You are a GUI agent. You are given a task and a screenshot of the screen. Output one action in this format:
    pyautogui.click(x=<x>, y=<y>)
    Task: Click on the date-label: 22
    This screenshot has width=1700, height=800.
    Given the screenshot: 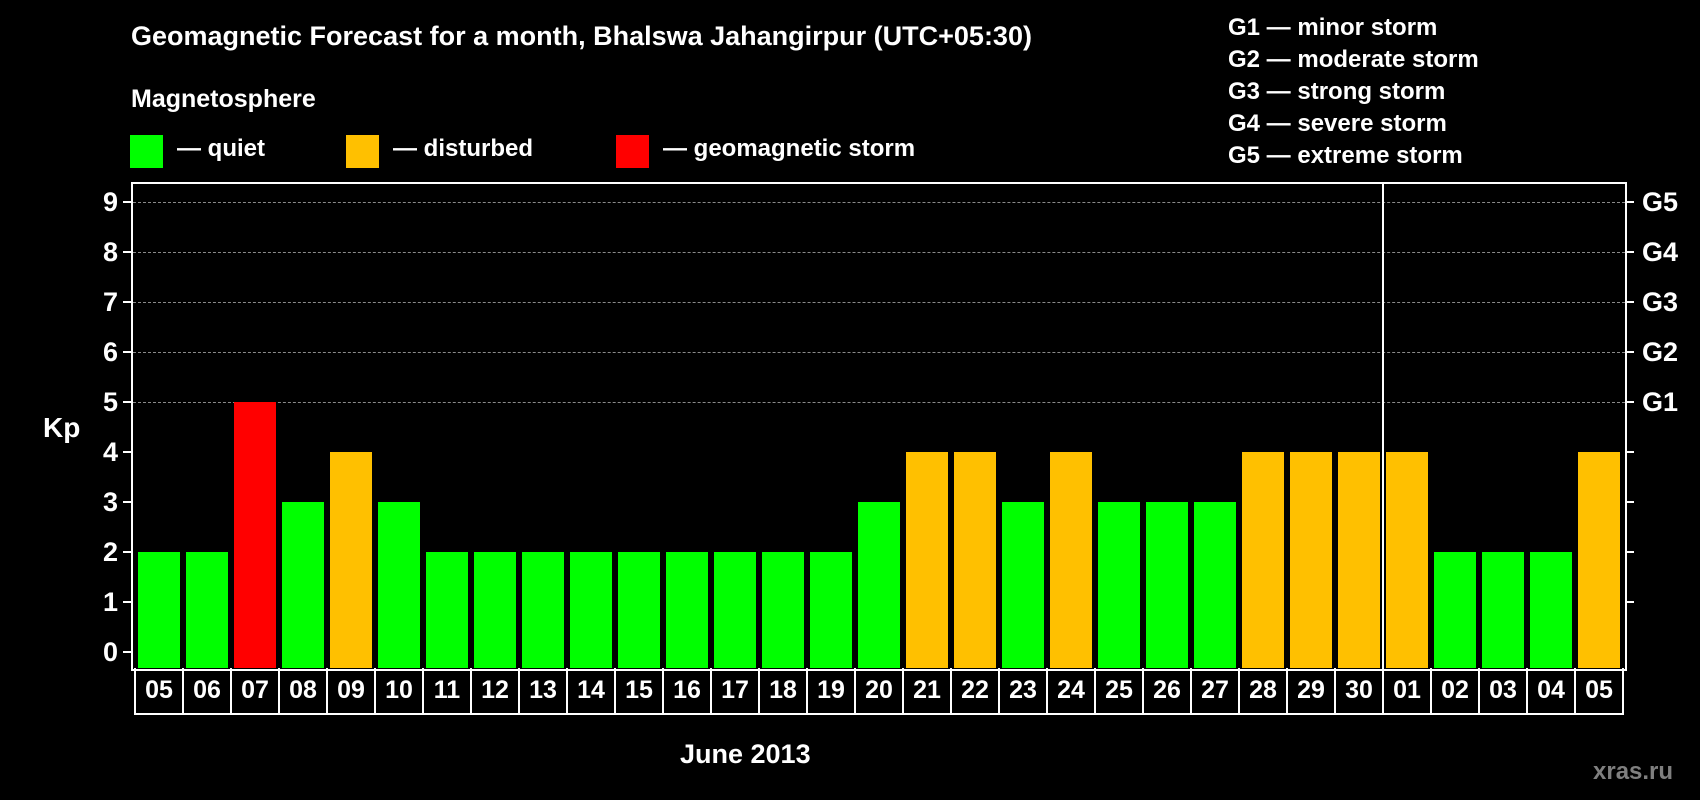 What is the action you would take?
    pyautogui.click(x=975, y=691)
    